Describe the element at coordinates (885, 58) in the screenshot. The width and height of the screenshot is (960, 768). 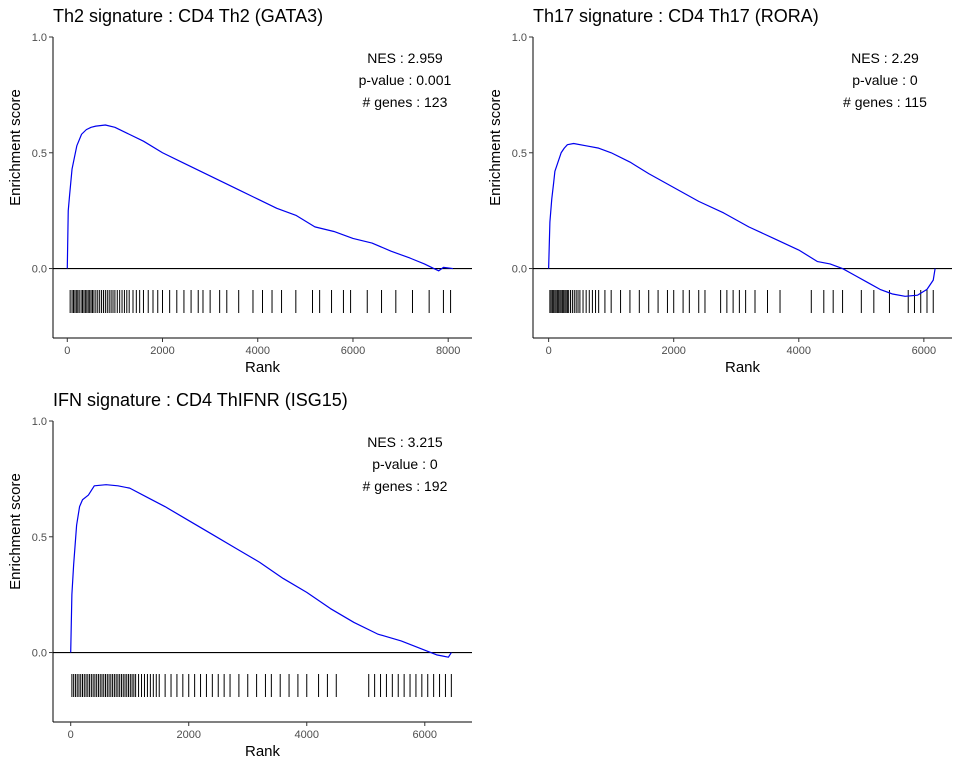
I see `stat-label-1: NES : 2.29` at that location.